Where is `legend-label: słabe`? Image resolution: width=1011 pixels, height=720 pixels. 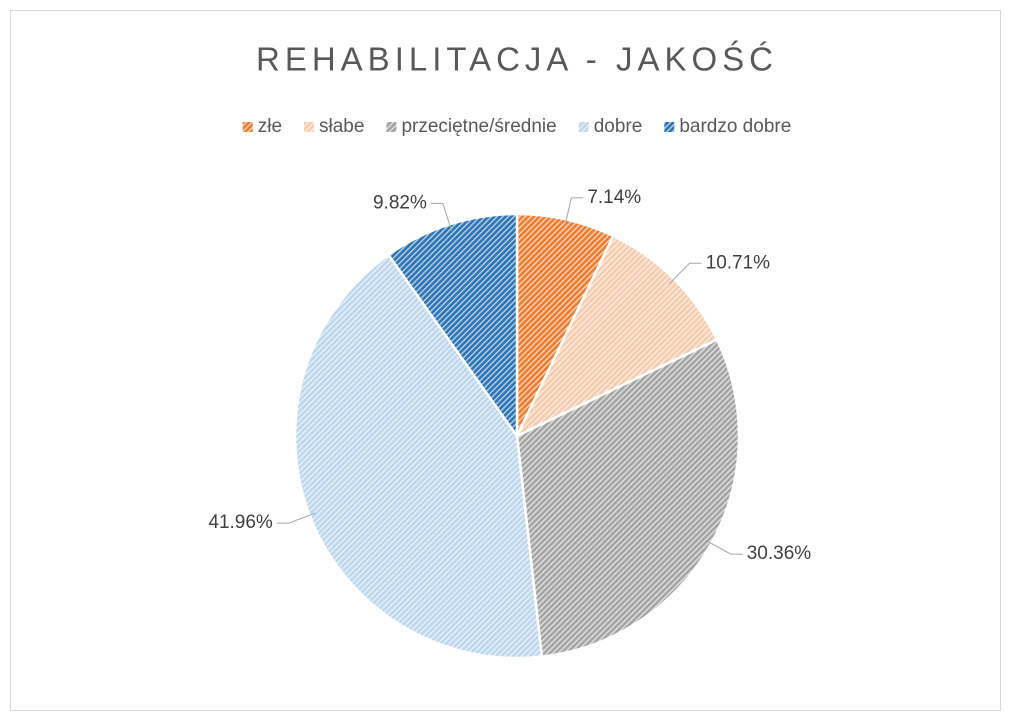 legend-label: słabe is located at coordinates (341, 126).